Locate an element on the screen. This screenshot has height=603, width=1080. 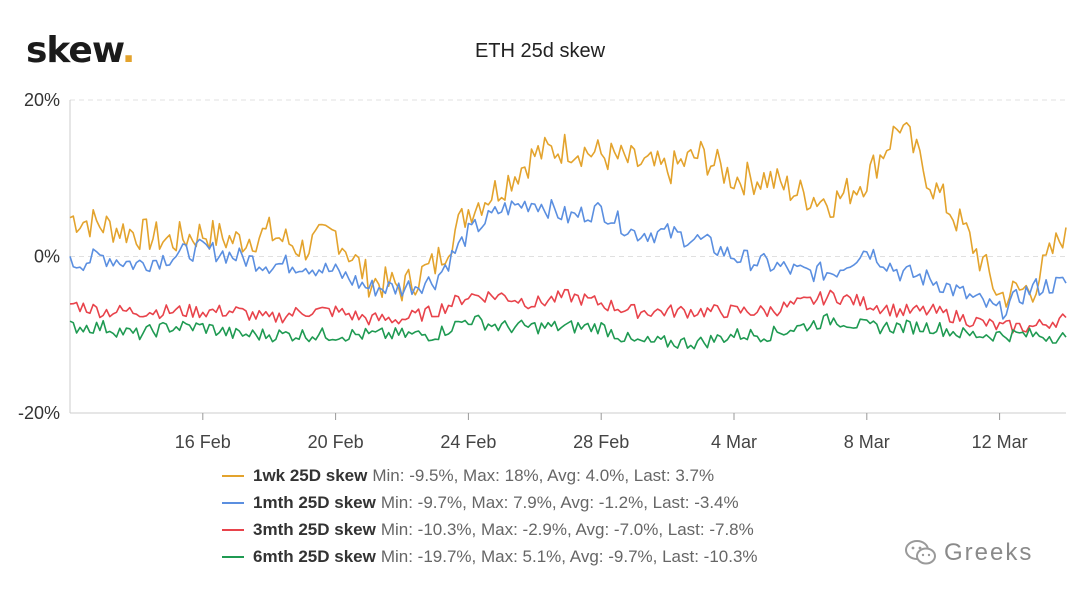
skew-logo: skew. is located at coordinates (81, 50).